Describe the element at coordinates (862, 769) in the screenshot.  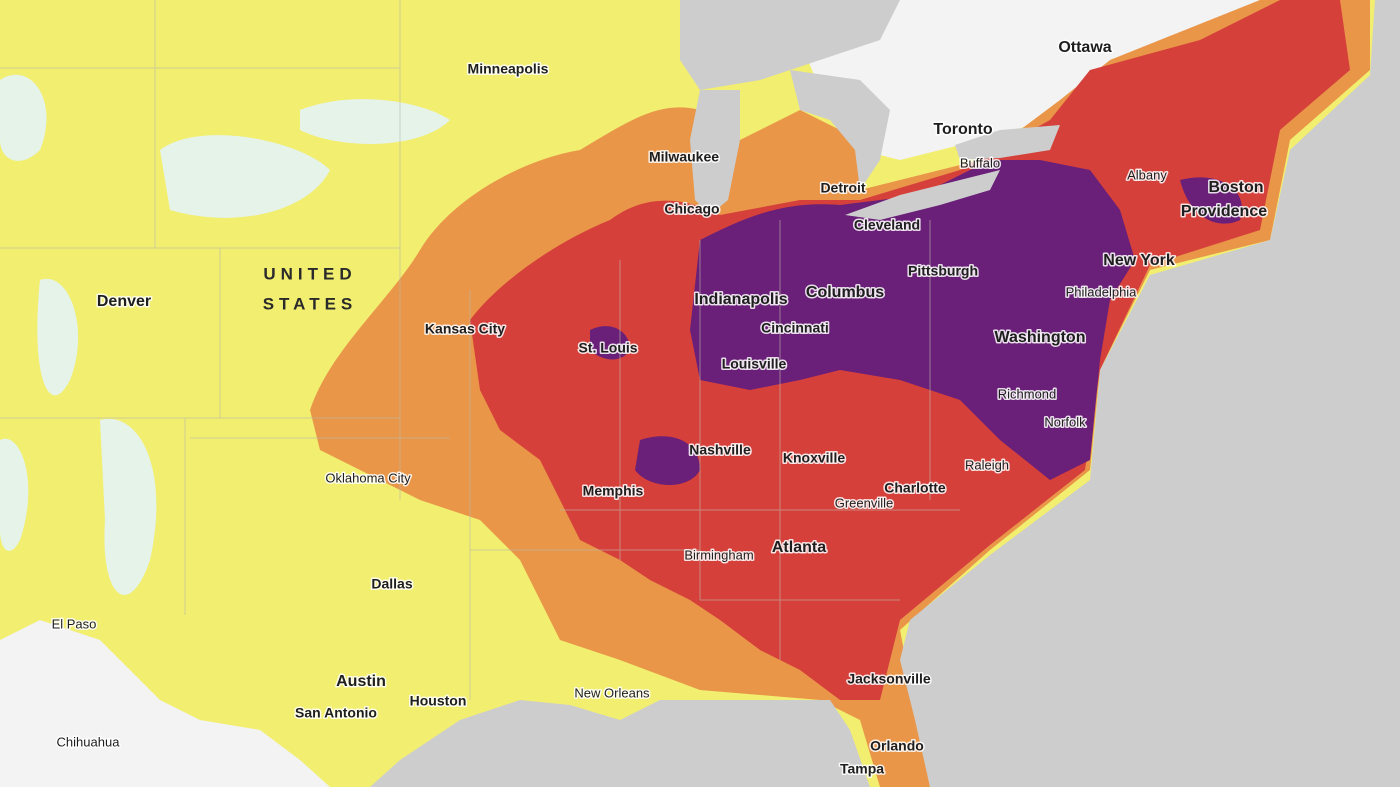
I see `city-label: Tampa` at that location.